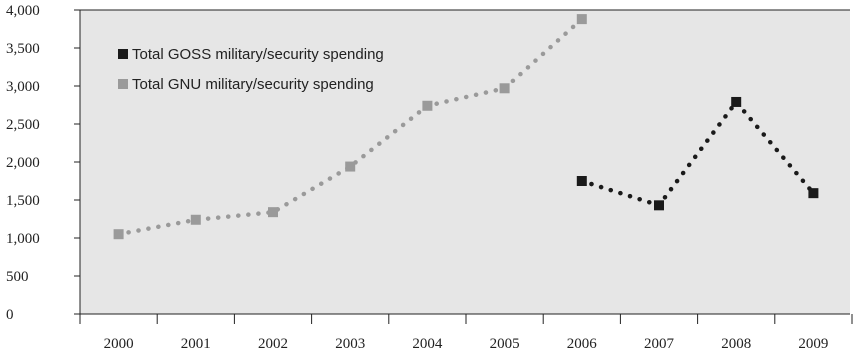 This screenshot has width=856, height=353. Describe the element at coordinates (253, 84) in the screenshot. I see `legend-label: Total GNU military/security spending` at that location.